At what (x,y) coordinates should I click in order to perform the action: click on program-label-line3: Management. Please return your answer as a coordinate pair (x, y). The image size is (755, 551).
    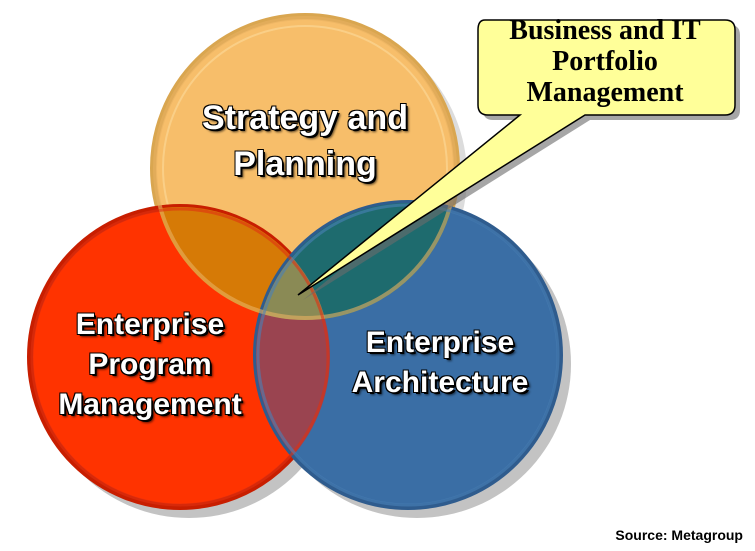
    Looking at the image, I should click on (150, 404).